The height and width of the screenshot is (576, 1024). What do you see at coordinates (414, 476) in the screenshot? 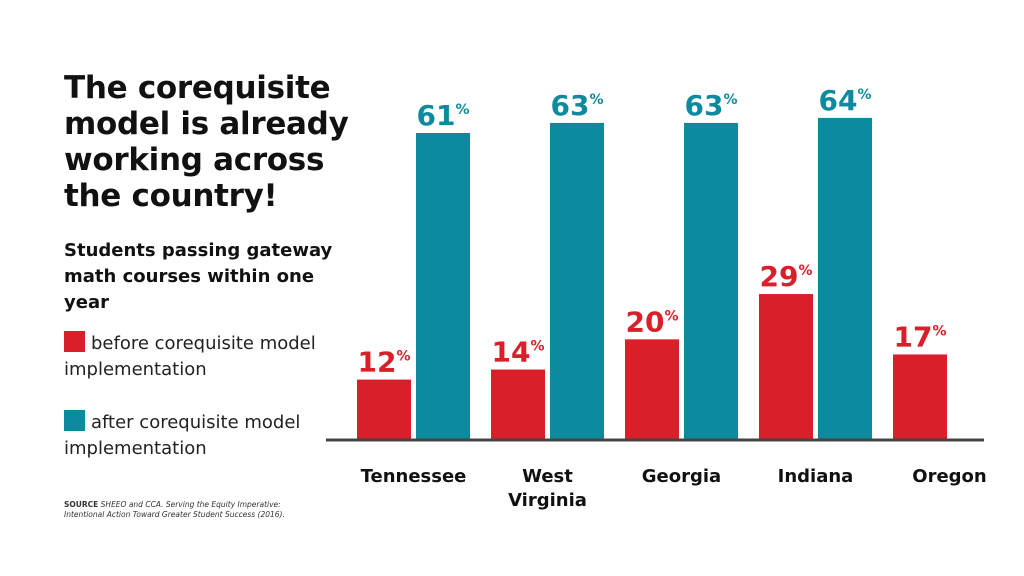
I see `x-tick-label-tennessee: Tennessee` at bounding box center [414, 476].